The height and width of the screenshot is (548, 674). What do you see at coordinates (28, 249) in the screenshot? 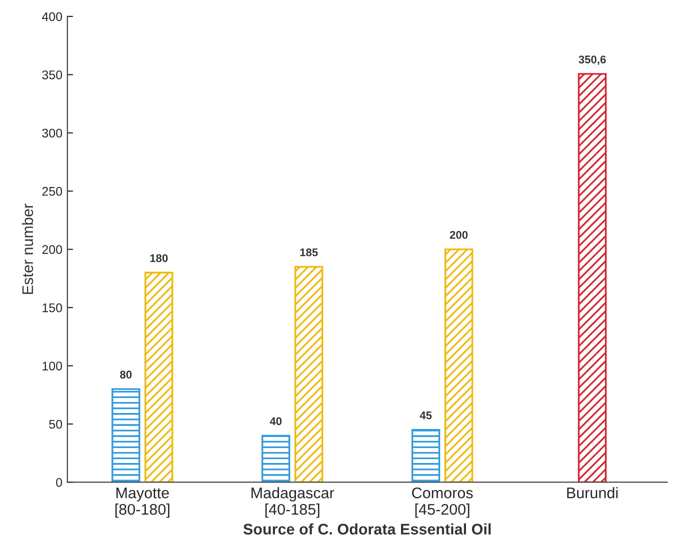
I see `y-axis-title: Ester number` at bounding box center [28, 249].